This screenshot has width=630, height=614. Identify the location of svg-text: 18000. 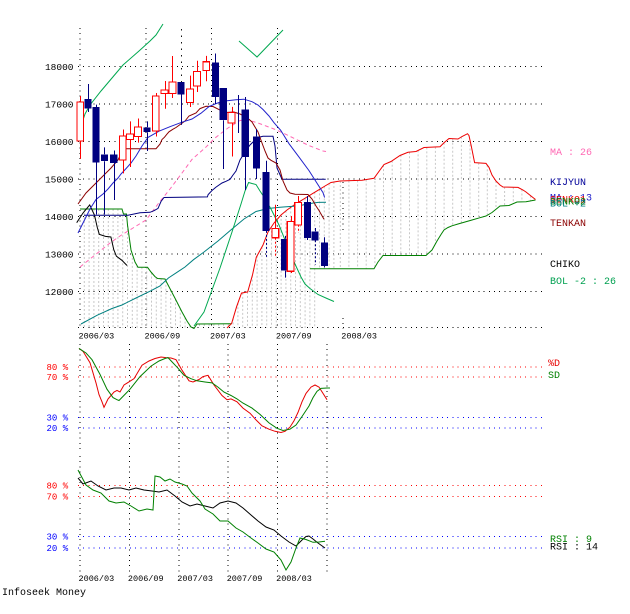
(59, 67).